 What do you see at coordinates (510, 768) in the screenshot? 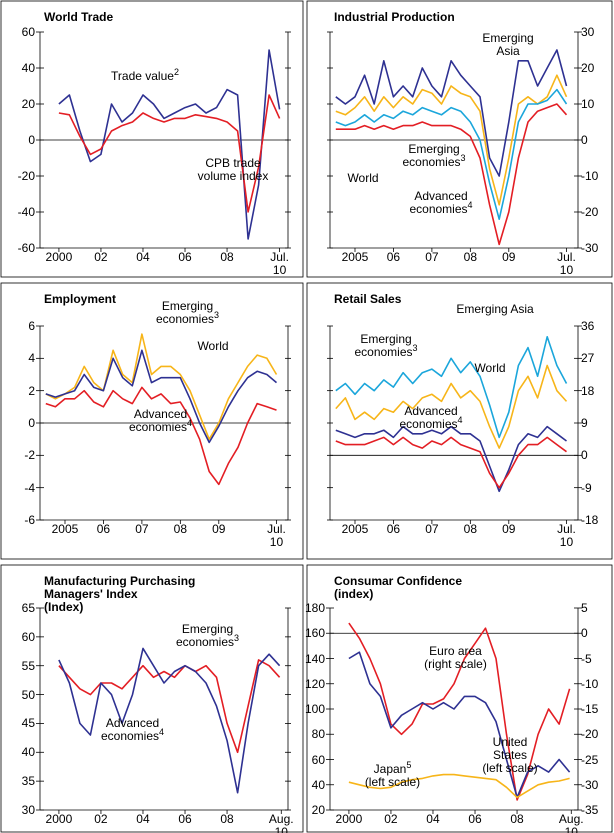
I see `series-suffix: (left scale)` at bounding box center [510, 768].